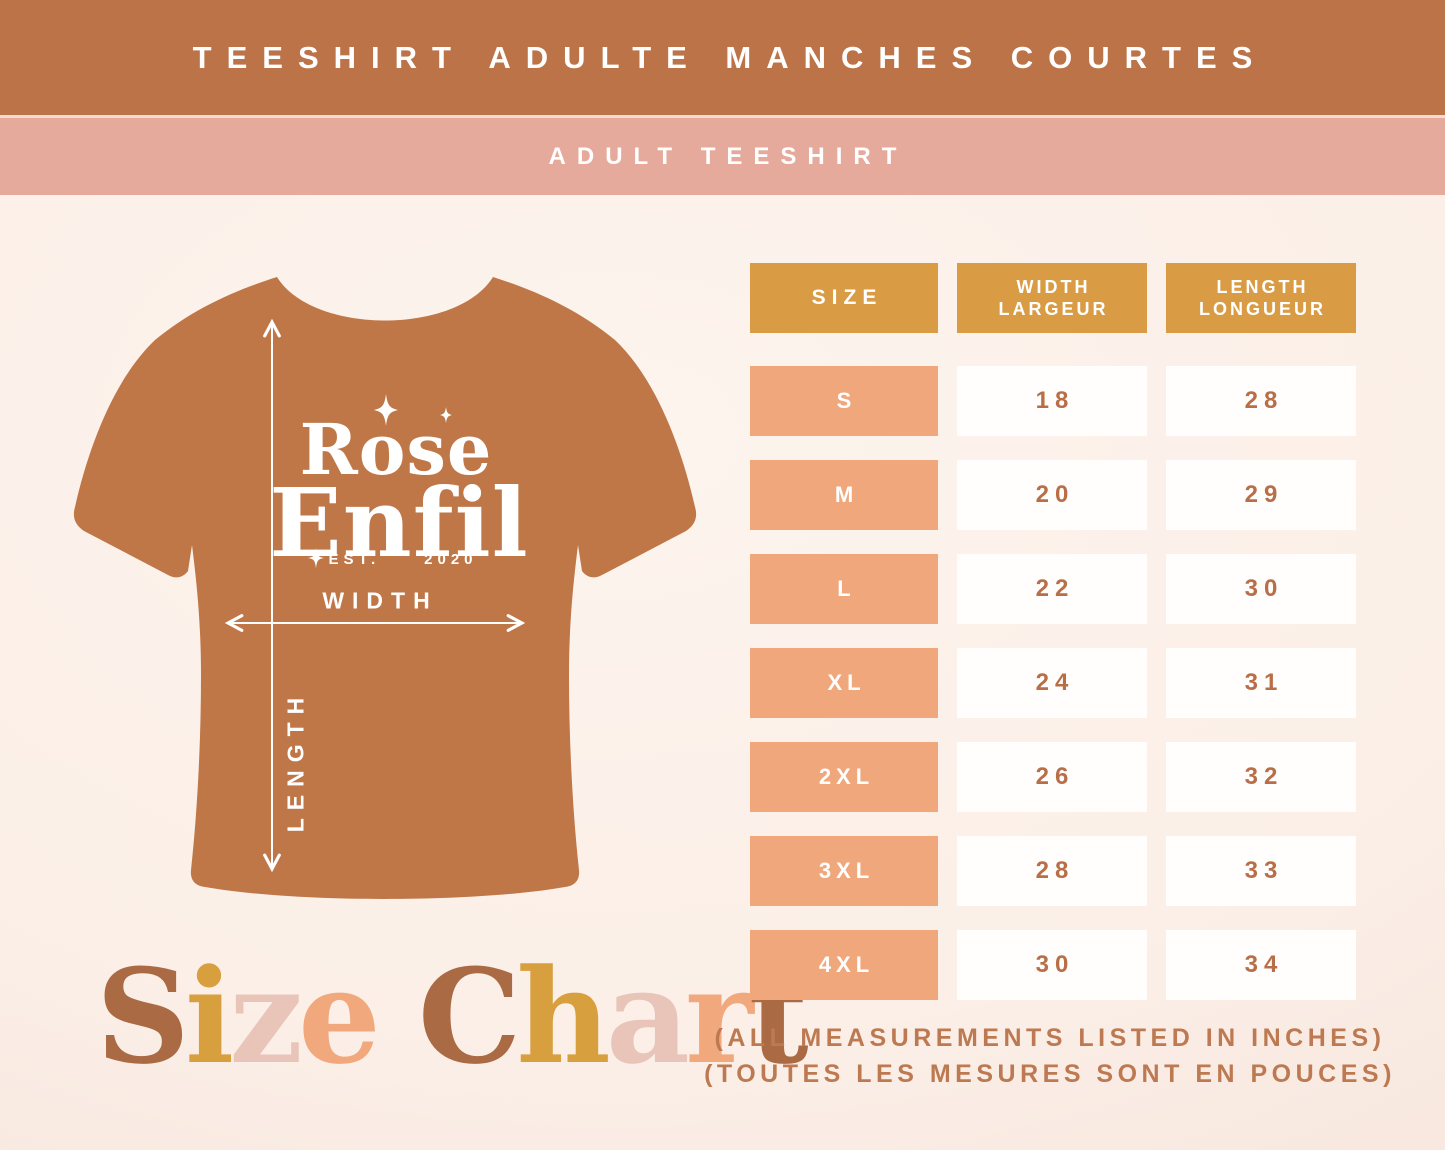 The image size is (1445, 1150). I want to click on title-letter-a: a, so click(647, 1016).